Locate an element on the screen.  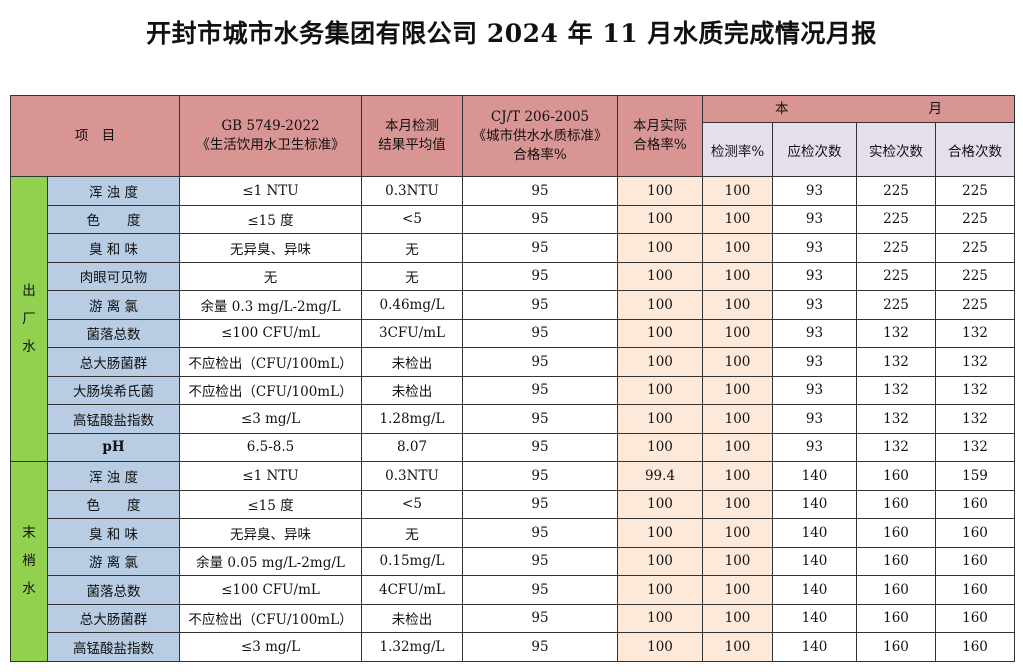
table-row: 臭 和 味无异臭、异味无 95 100 100 93 225 225 is located at coordinates (513, 248).